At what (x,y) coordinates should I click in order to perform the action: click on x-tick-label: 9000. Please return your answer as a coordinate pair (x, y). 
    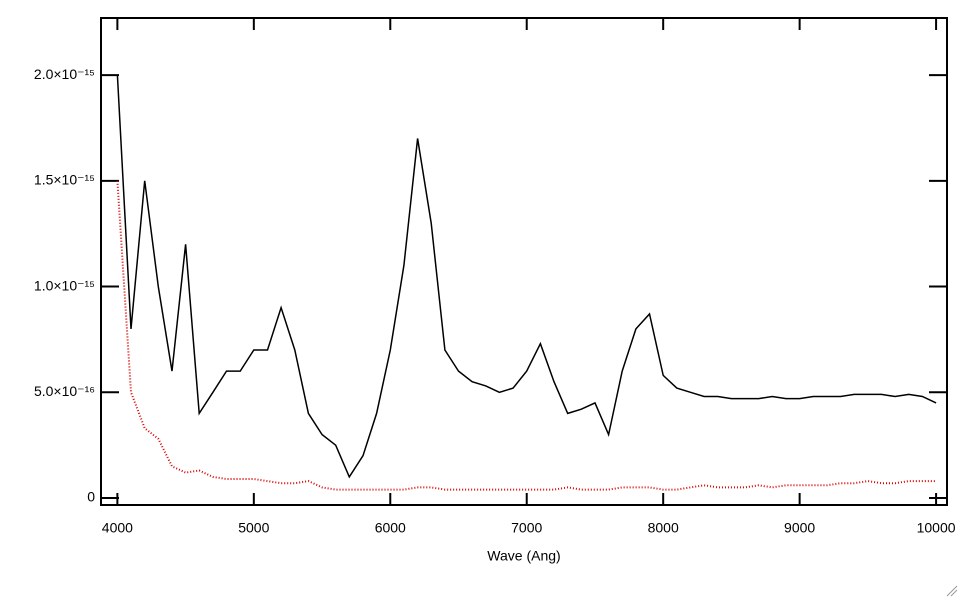
    Looking at the image, I should click on (799, 528).